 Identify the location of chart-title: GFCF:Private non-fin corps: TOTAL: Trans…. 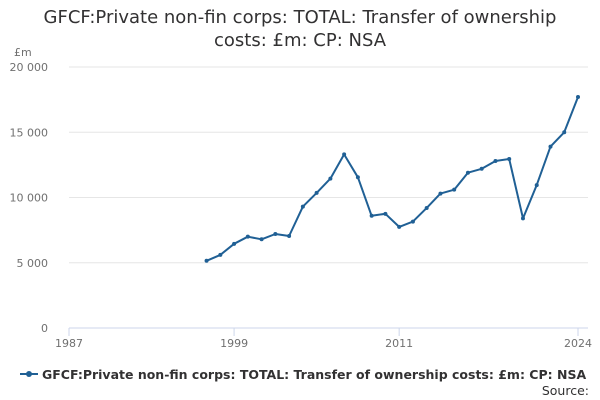
(300, 29).